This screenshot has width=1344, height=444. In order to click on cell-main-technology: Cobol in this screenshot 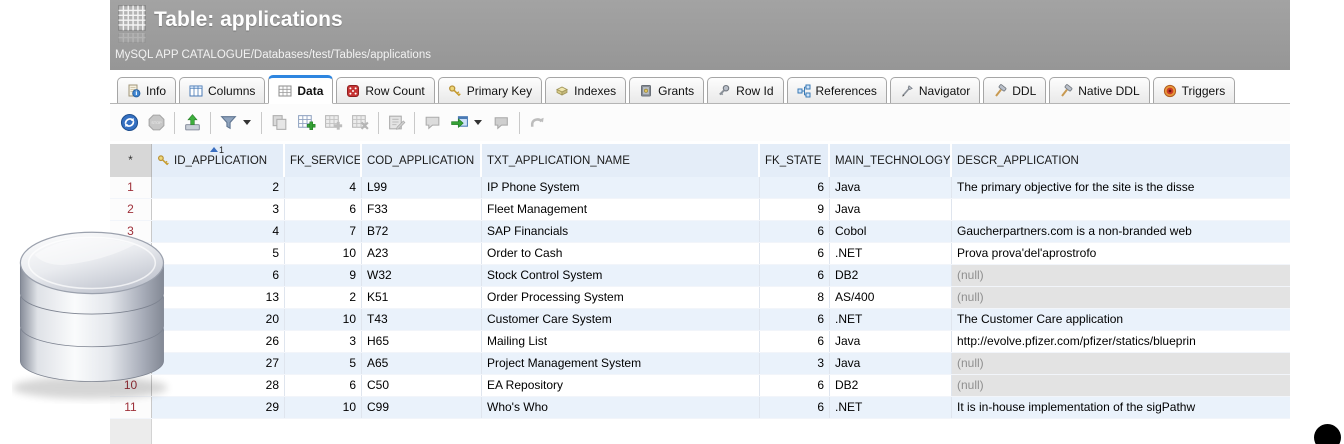, I will do `click(891, 231)`.